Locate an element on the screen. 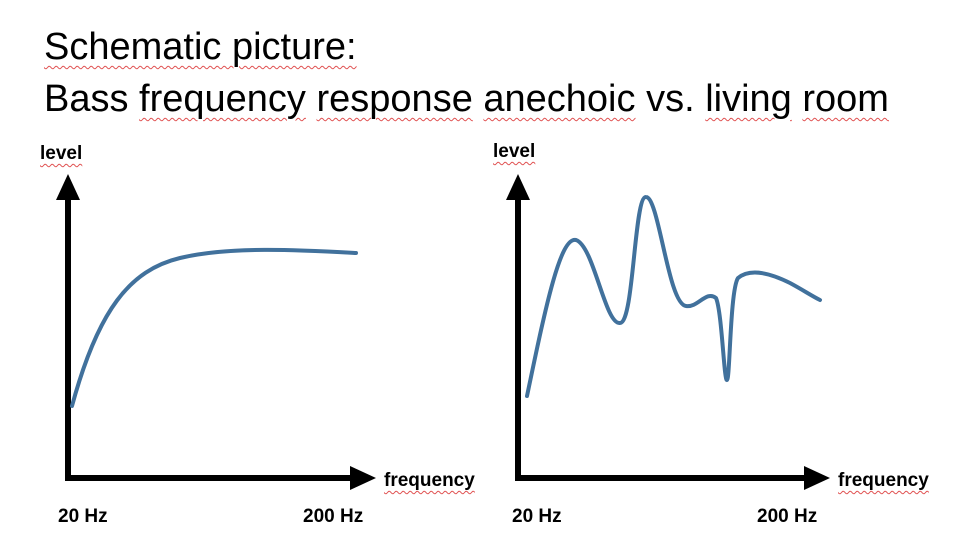 This screenshot has width=960, height=548. left-tick-200hz: 200 Hz is located at coordinates (333, 516).